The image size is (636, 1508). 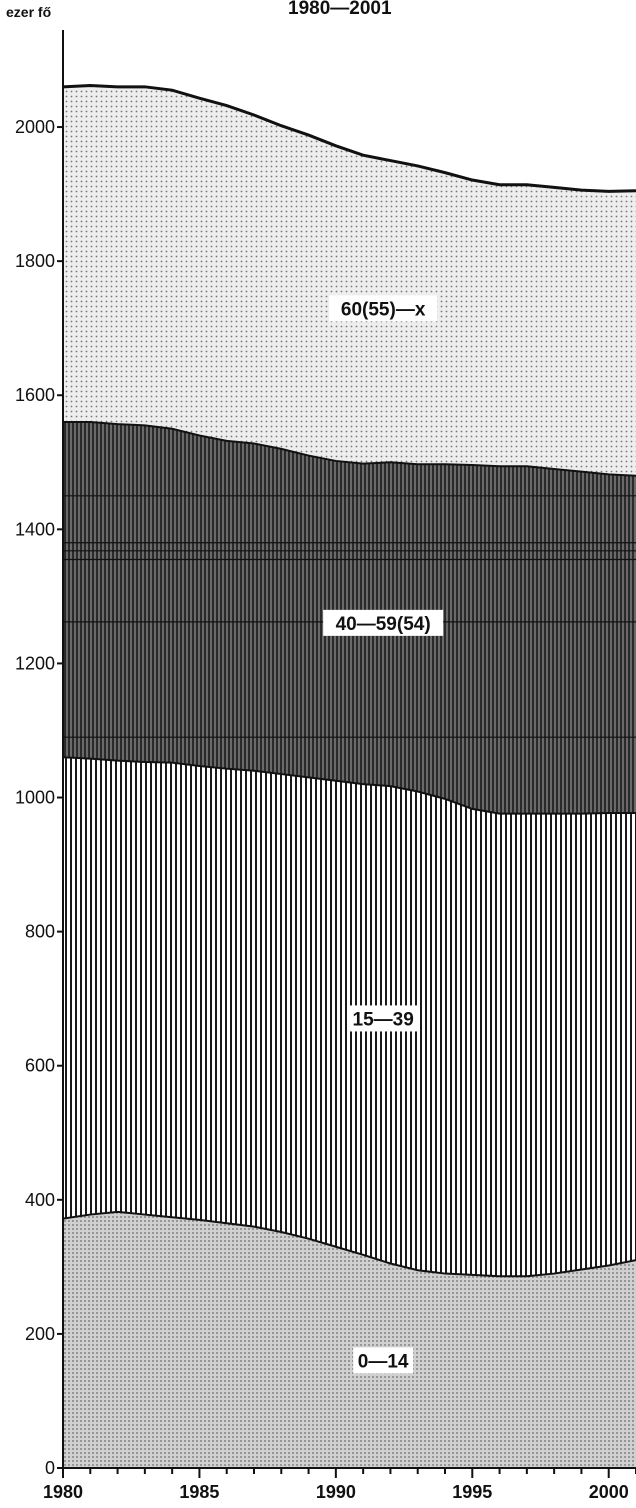 I want to click on y-tick-label: 800, so click(x=40, y=932).